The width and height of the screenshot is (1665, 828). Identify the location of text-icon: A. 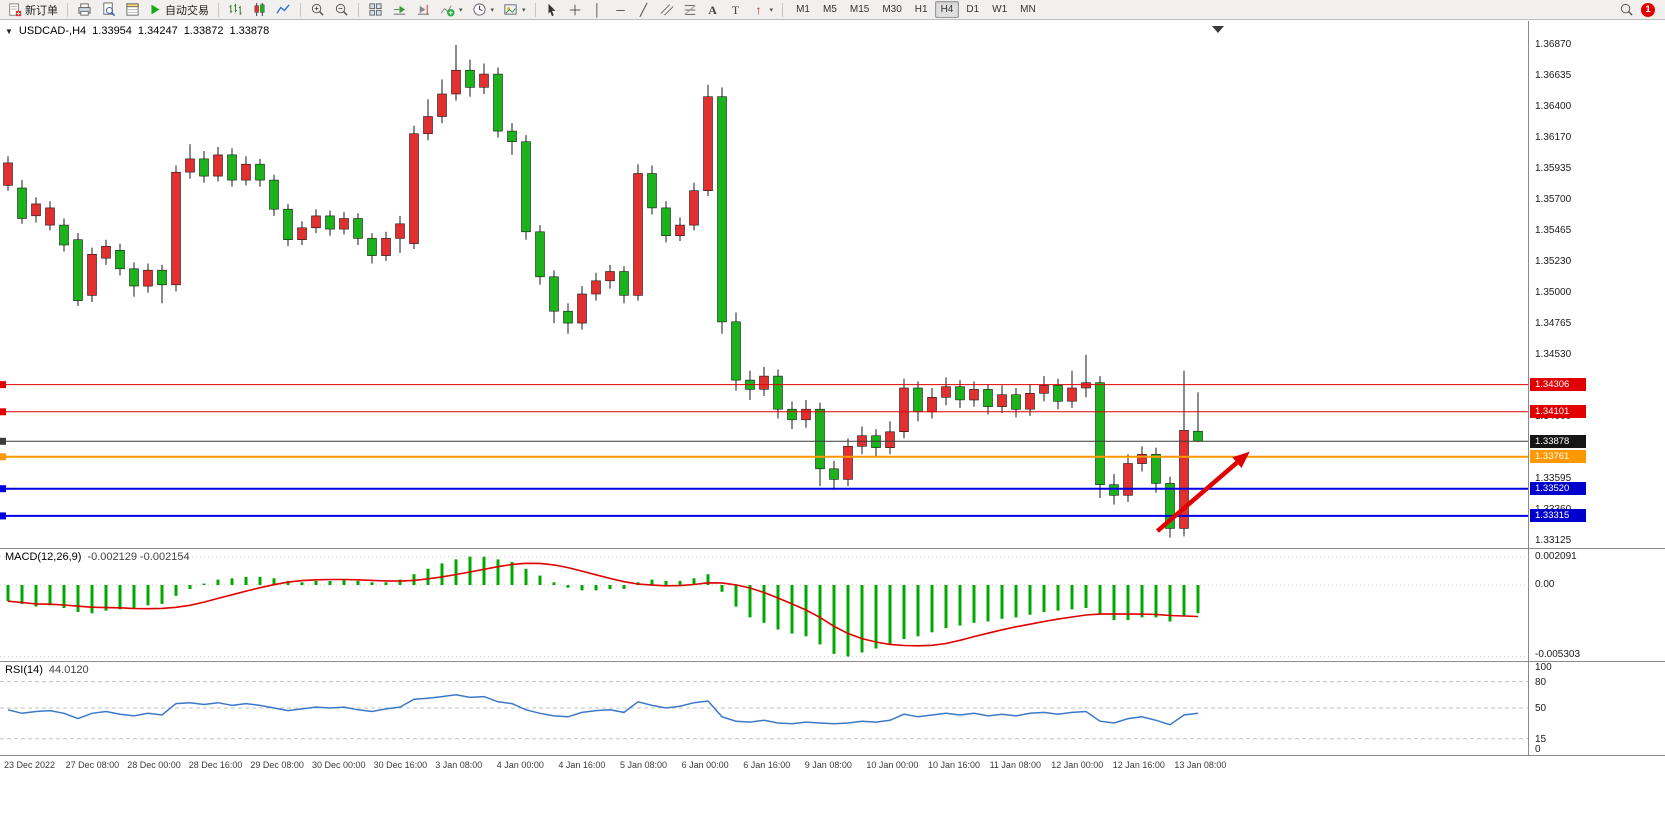
(712, 9).